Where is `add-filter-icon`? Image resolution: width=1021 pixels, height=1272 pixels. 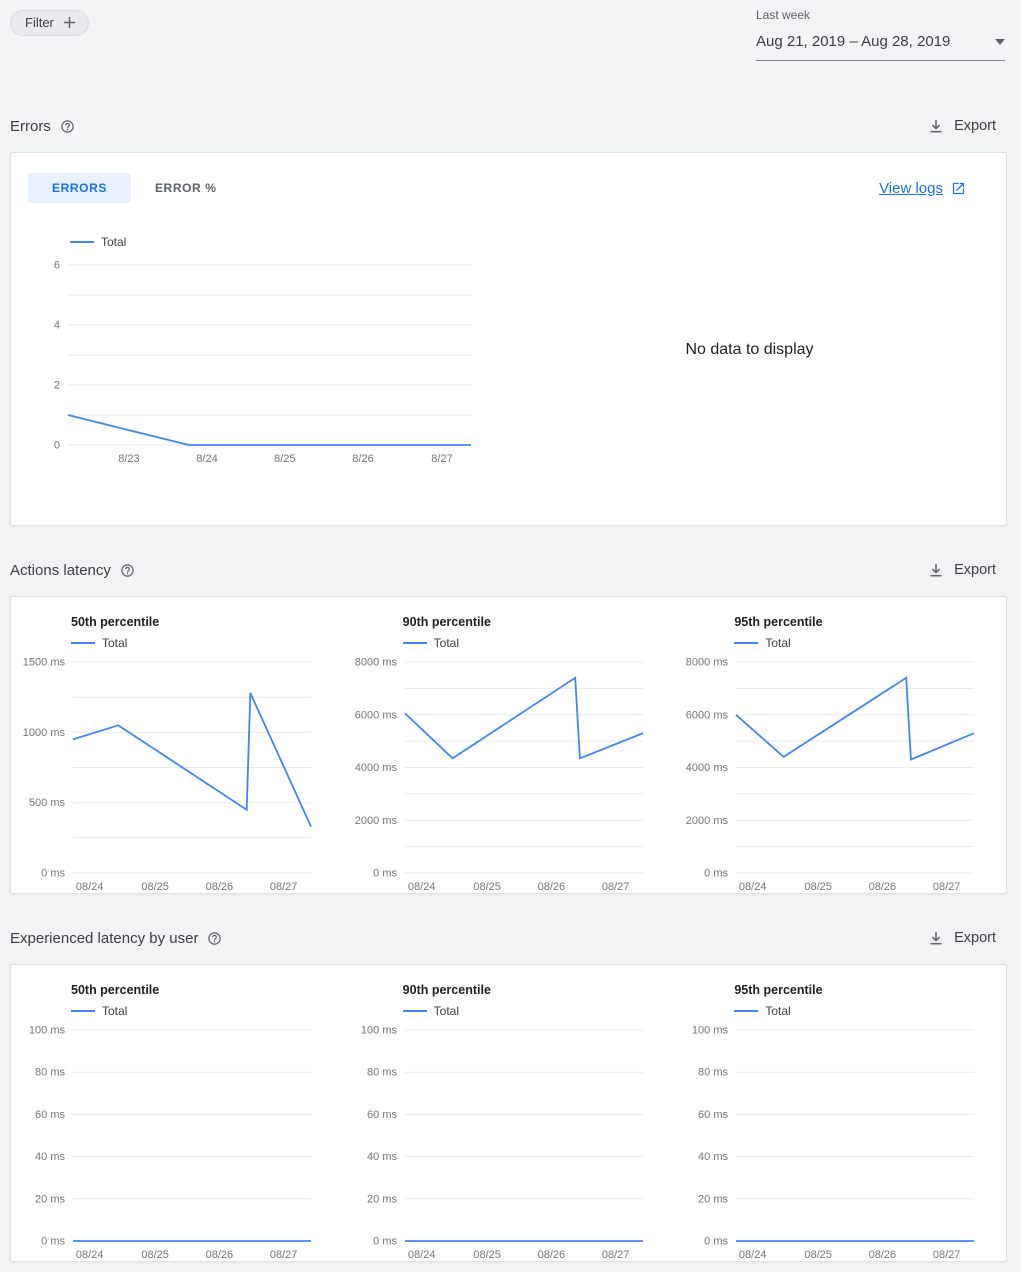
add-filter-icon is located at coordinates (69, 22).